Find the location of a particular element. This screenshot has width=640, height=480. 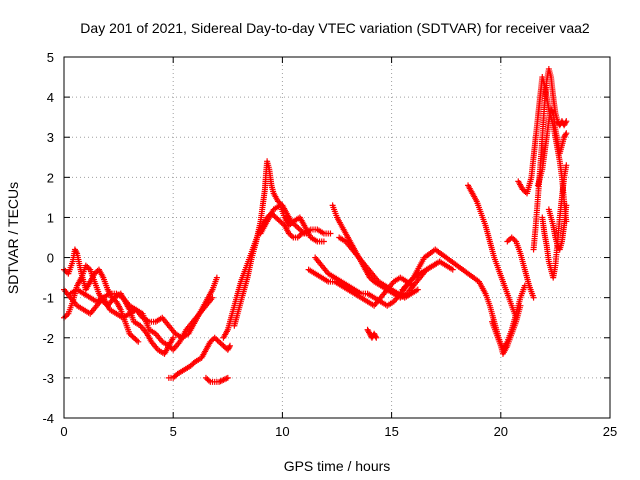

x-axis-label: GPS time / hours is located at coordinates (337, 466).